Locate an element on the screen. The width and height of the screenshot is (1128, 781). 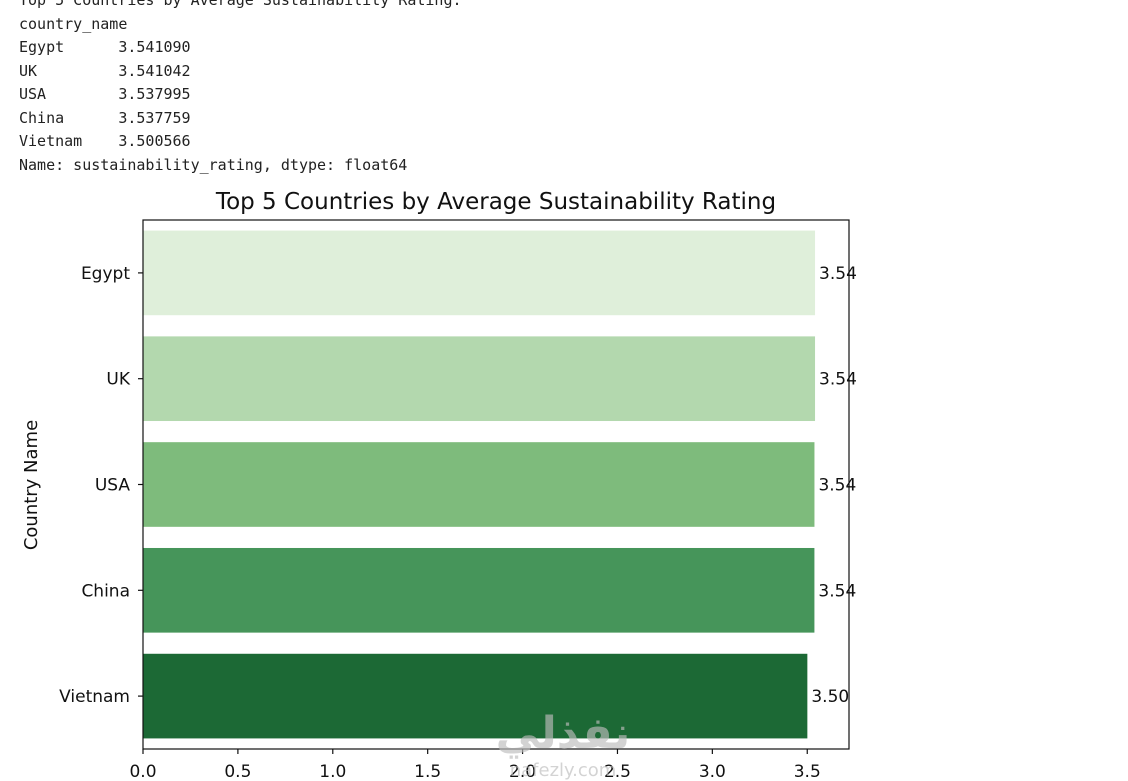
console-line: UK 3.541042 is located at coordinates (105, 70).